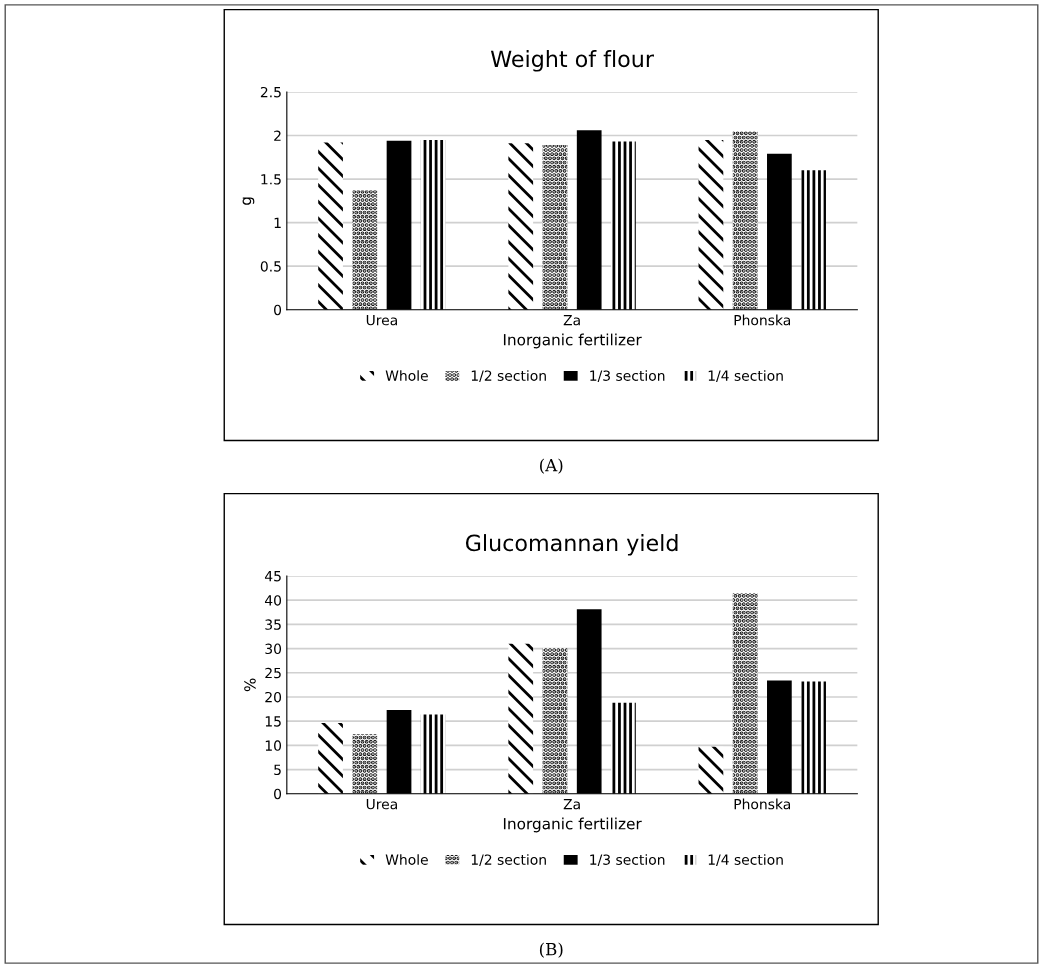 This screenshot has width=1043, height=968. Describe the element at coordinates (277, 770) in the screenshot. I see `y-tick-label: 5` at that location.